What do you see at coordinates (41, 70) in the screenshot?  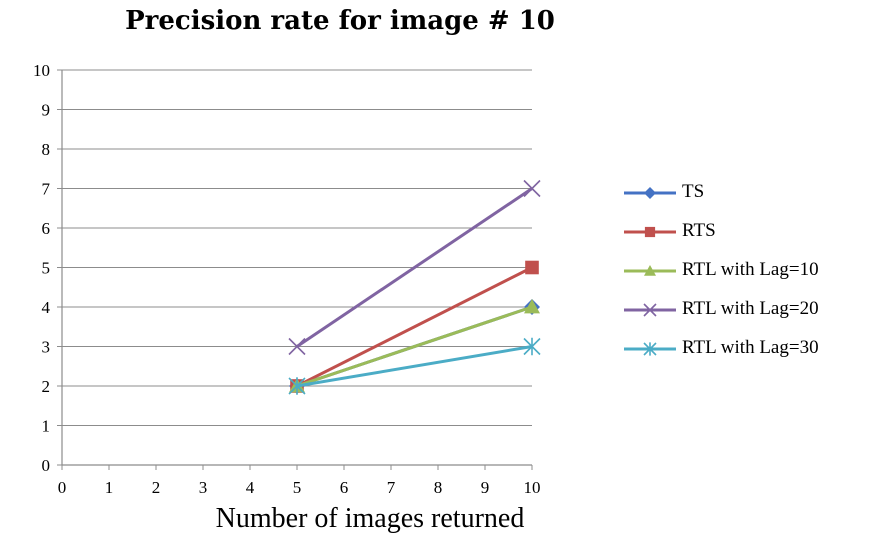 I see `y-tick-label: 10` at bounding box center [41, 70].